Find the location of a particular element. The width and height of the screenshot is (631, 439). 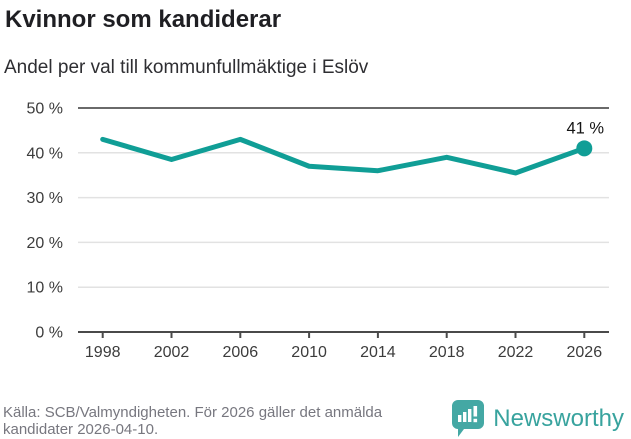

svg-text: 2010 is located at coordinates (309, 352).